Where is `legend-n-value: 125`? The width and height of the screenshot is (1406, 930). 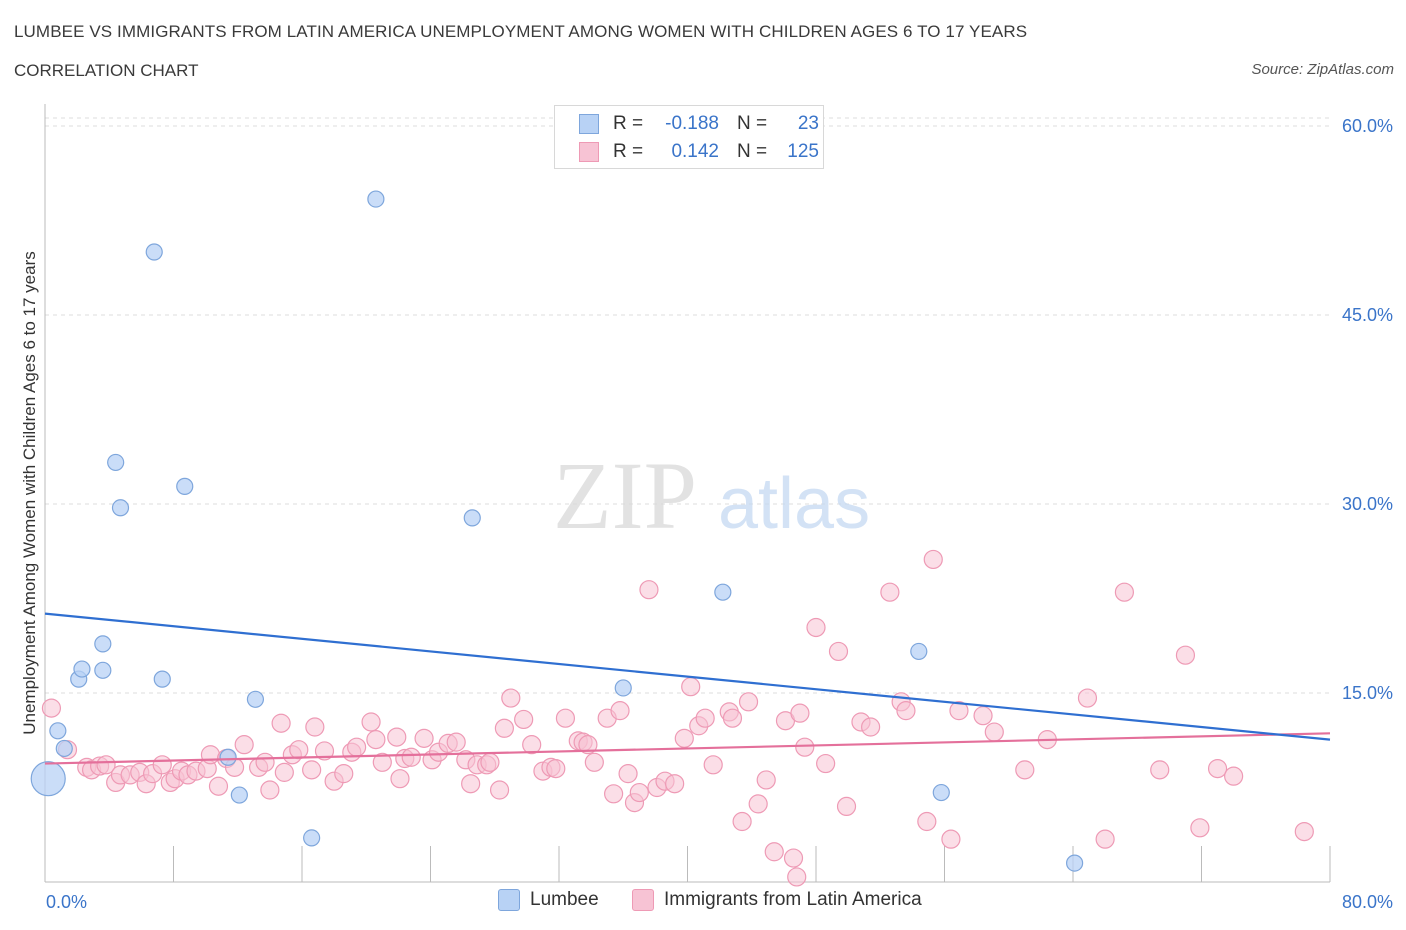 legend-n-value: 125 is located at coordinates (803, 151).